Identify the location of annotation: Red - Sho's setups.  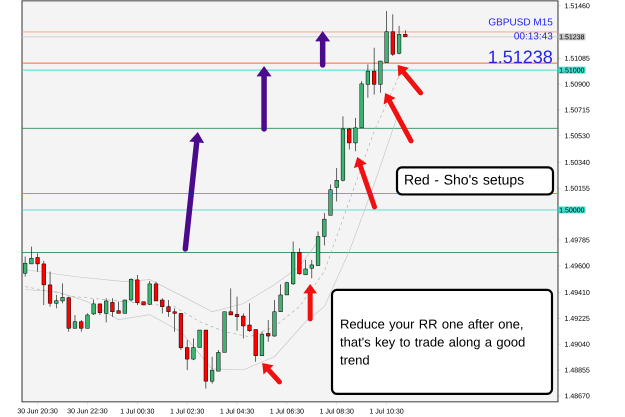
(464, 181).